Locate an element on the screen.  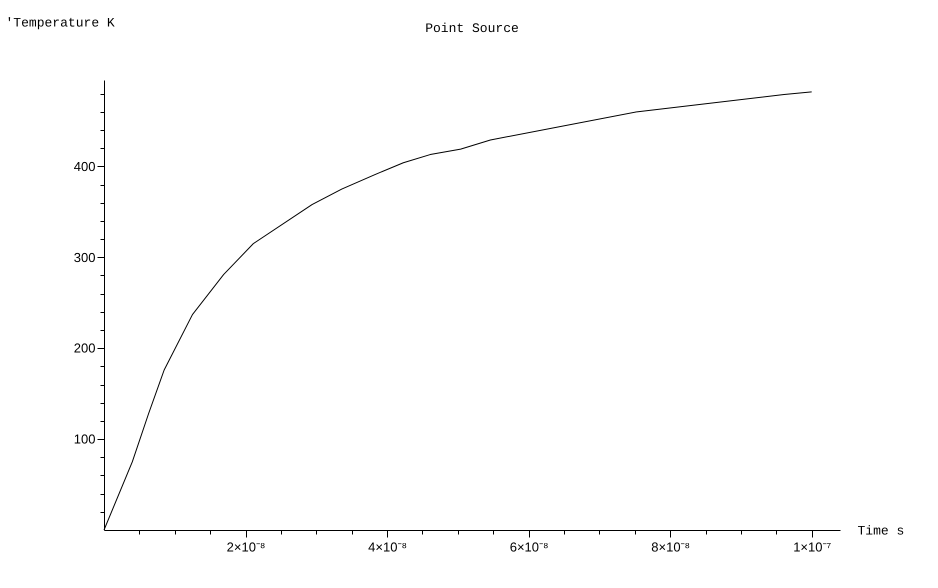
chart-title: Point Source is located at coordinates (472, 28).